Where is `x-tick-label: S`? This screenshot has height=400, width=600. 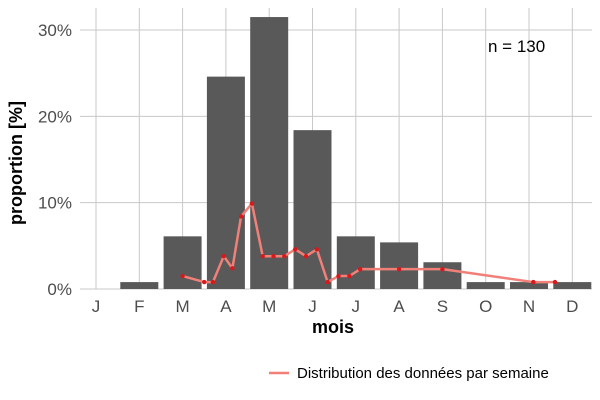
x-tick-label: S is located at coordinates (442, 306).